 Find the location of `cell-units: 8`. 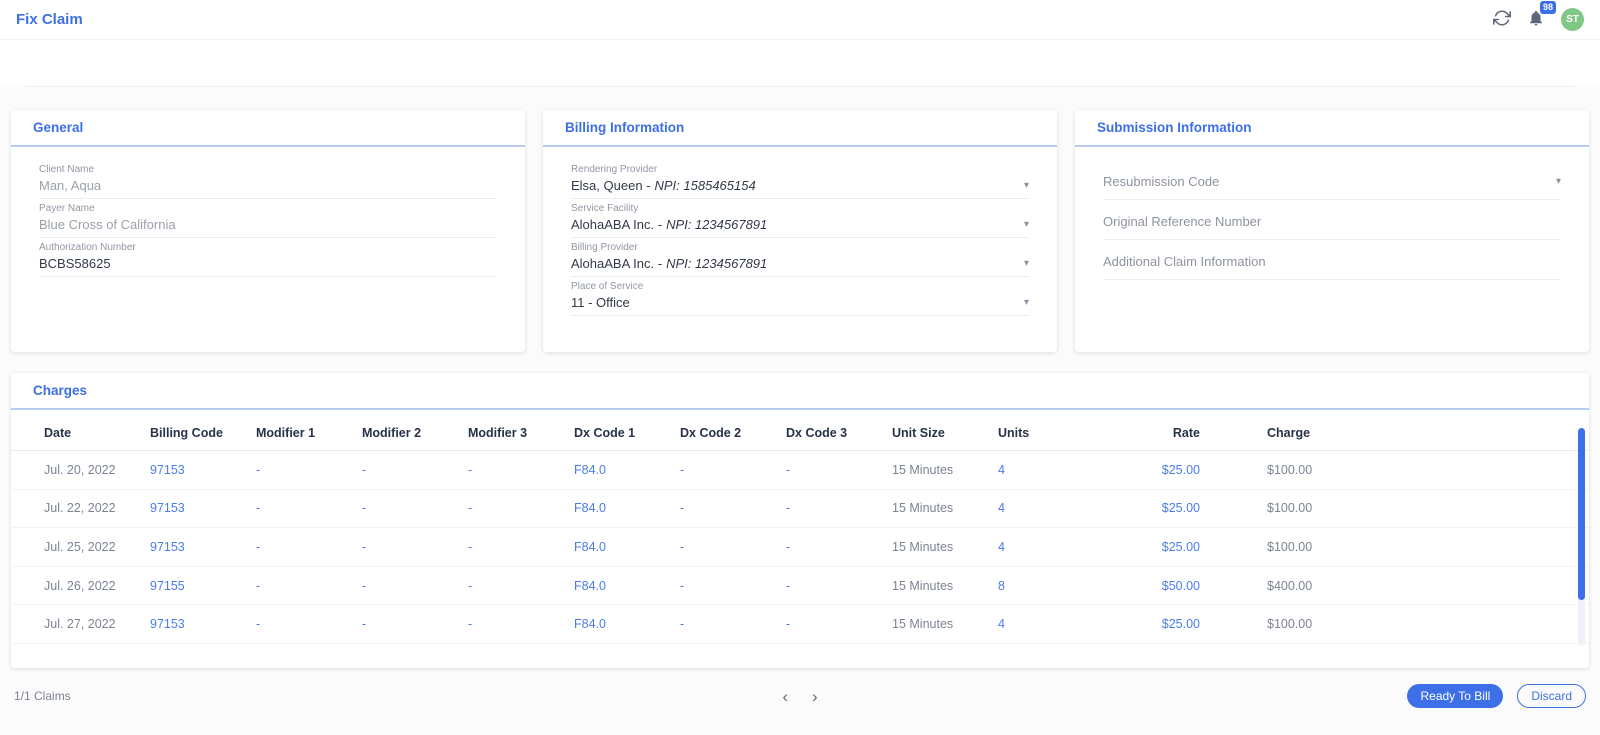

cell-units: 8 is located at coordinates (1001, 585).